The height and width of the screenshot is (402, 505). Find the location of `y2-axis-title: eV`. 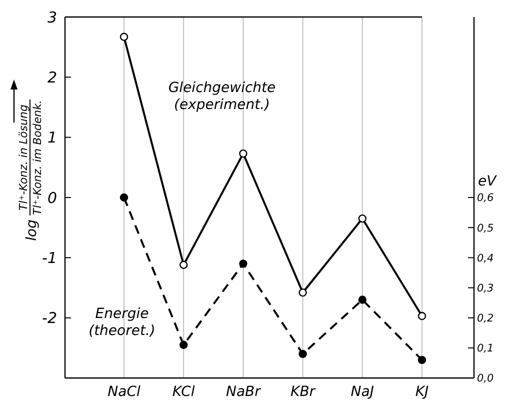

y2-axis-title: eV is located at coordinates (488, 182).